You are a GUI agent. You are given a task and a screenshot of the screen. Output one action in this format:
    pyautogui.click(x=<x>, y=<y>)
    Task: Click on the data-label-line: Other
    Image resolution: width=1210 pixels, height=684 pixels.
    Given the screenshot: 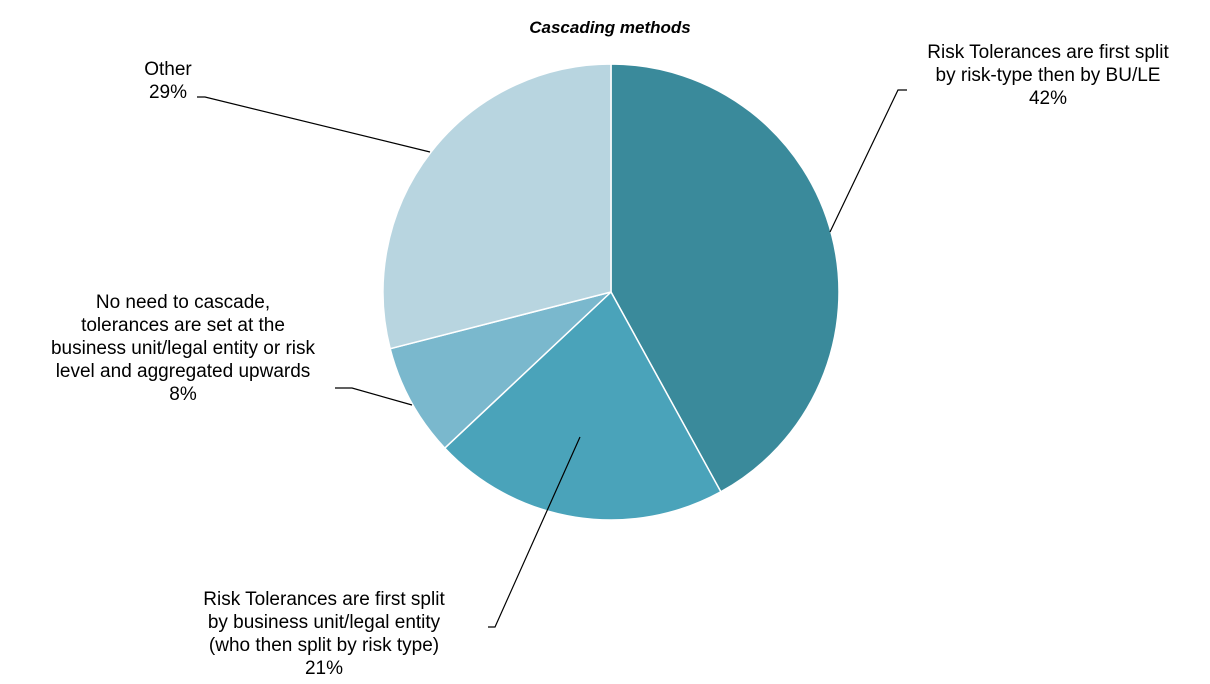 What is the action you would take?
    pyautogui.click(x=168, y=69)
    